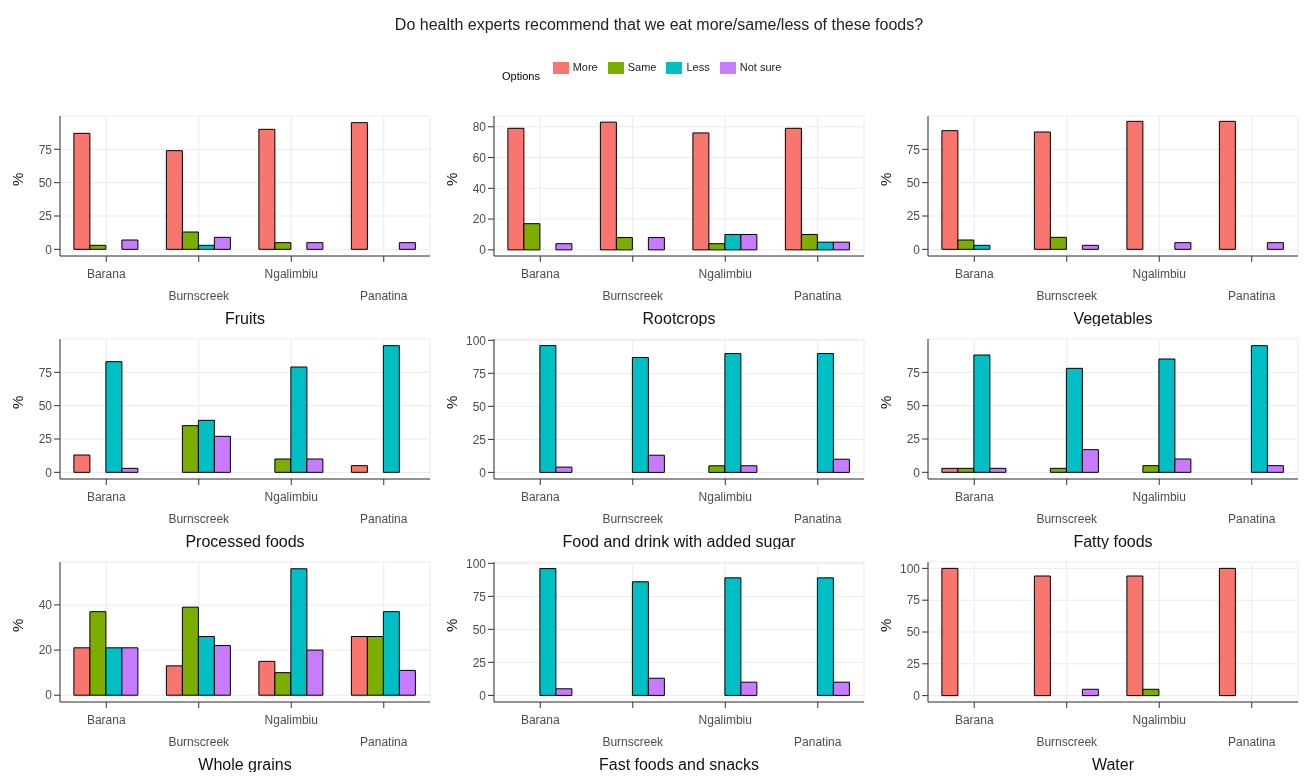 The height and width of the screenshot is (776, 1304). I want to click on x-axis-title: Water, so click(1113, 764).